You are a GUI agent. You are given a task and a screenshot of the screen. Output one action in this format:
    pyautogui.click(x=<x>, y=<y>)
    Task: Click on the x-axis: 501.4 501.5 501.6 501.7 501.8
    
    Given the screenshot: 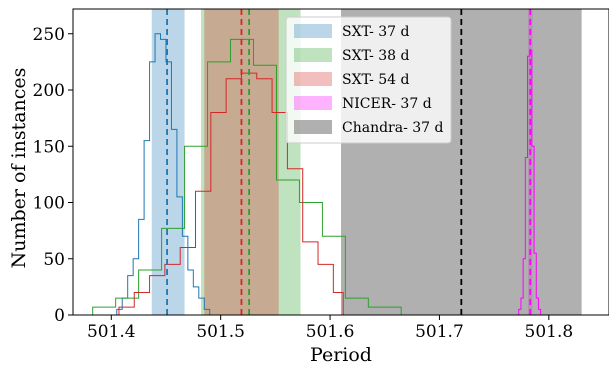 What is the action you would take?
    pyautogui.click(x=330, y=328)
    